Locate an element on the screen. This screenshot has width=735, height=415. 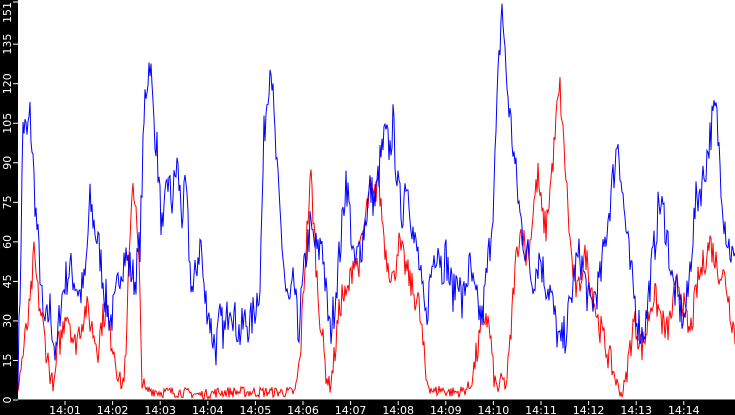
x-tick-label: 14:08 is located at coordinates (398, 409).